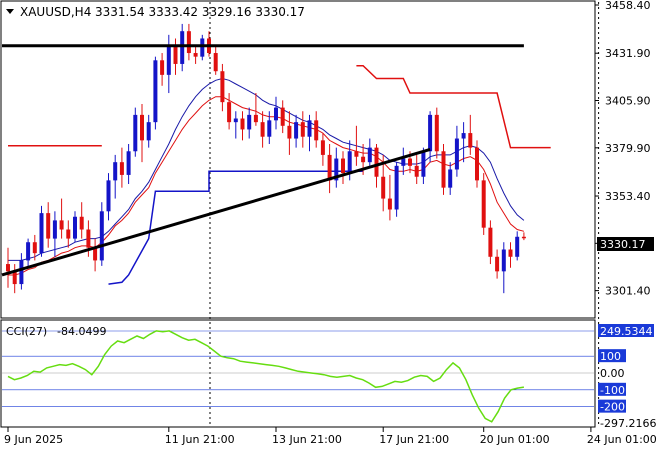 The width and height of the screenshot is (660, 450). What do you see at coordinates (236, 227) in the screenshot?
I see `stop-line-blue` at bounding box center [236, 227].